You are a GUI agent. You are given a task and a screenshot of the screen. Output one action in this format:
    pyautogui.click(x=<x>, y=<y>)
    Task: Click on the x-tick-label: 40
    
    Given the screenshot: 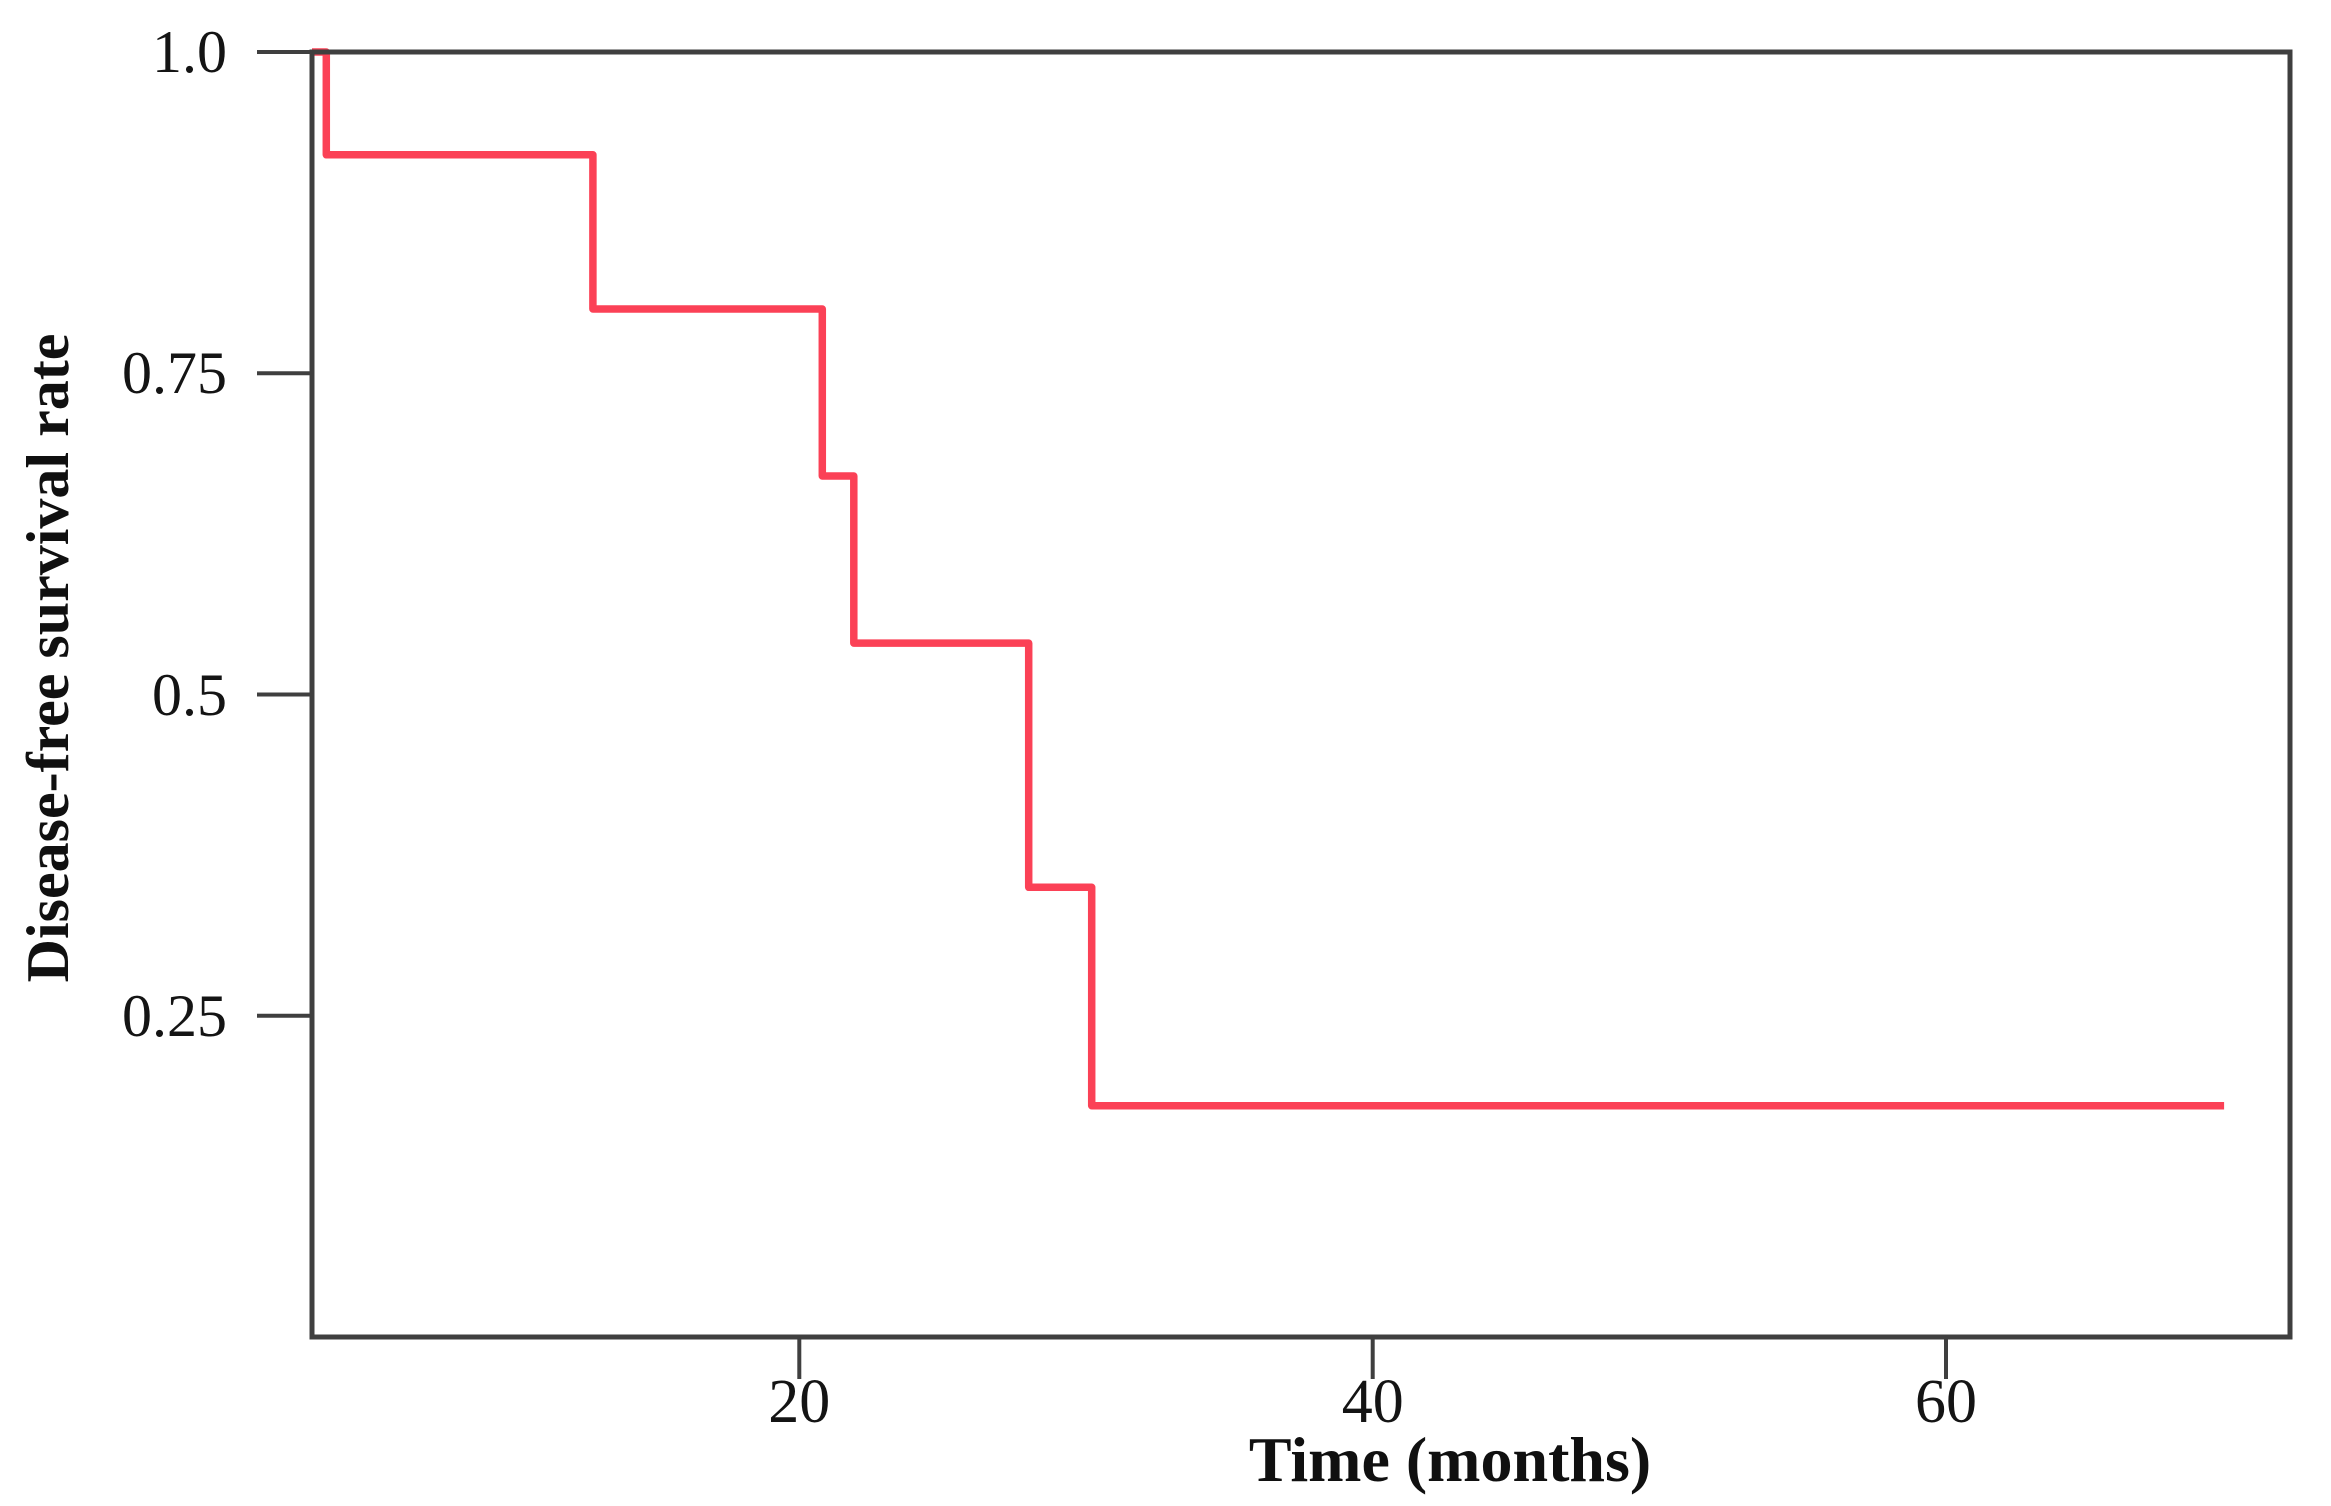 What is the action you would take?
    pyautogui.click(x=1372, y=1402)
    